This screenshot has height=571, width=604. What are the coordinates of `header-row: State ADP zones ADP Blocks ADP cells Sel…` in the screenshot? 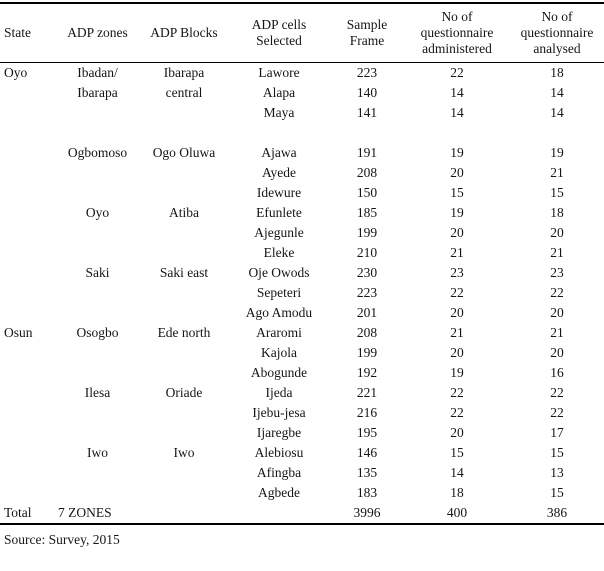 It's located at (302, 33).